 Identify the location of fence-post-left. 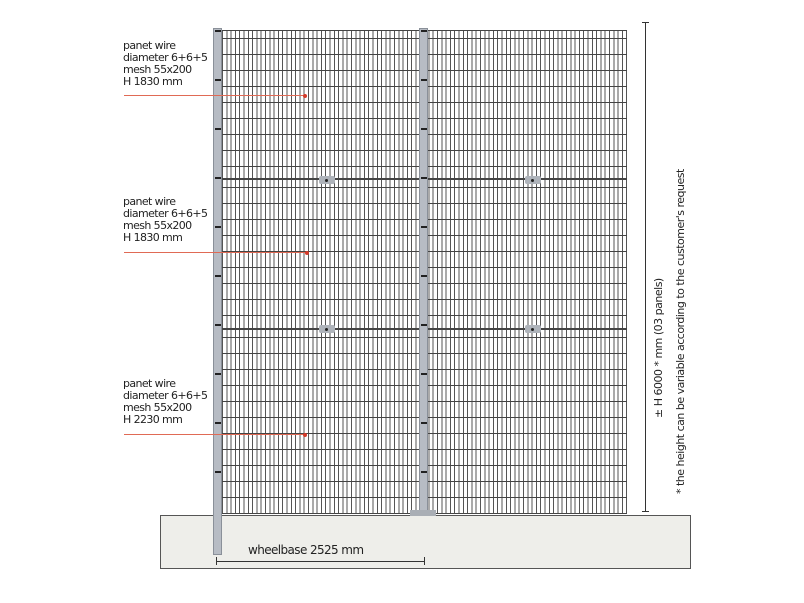
(217, 291).